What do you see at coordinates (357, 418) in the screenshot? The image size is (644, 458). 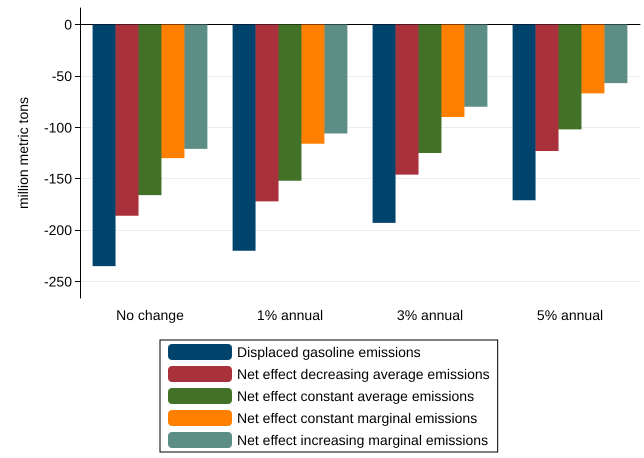 I see `legend-label: Net effect constant marginal emissions` at bounding box center [357, 418].